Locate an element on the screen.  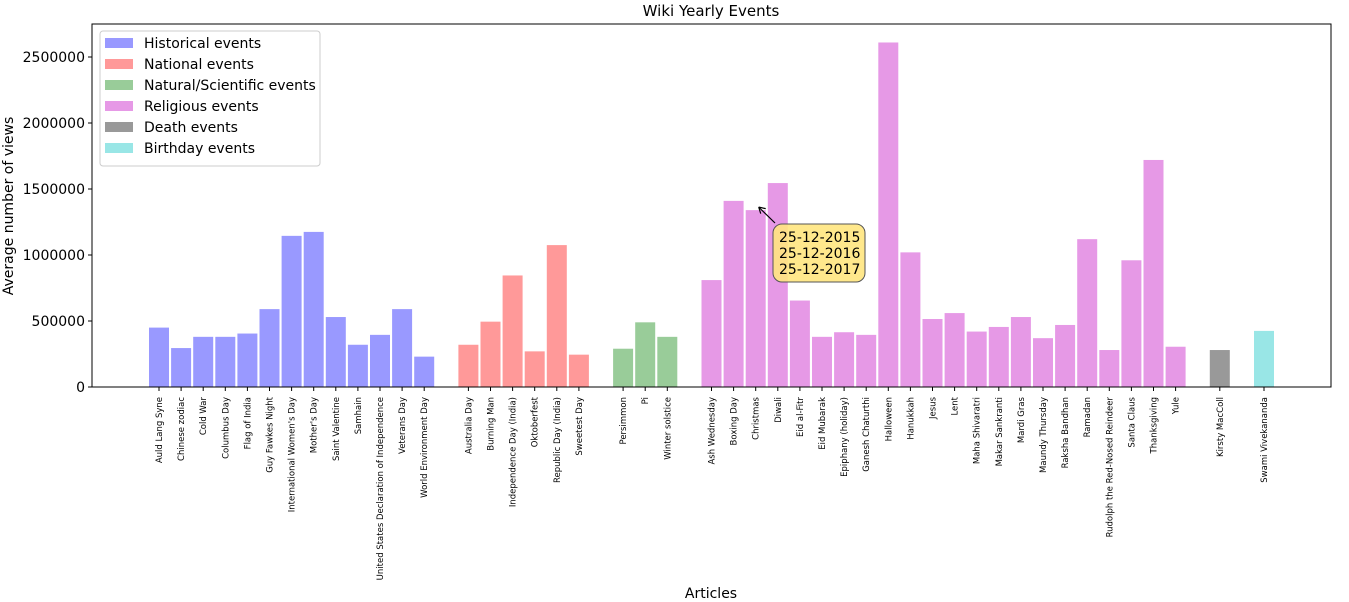
x-tick-label-ramadan: Ramadan is located at coordinates (1088, 417).